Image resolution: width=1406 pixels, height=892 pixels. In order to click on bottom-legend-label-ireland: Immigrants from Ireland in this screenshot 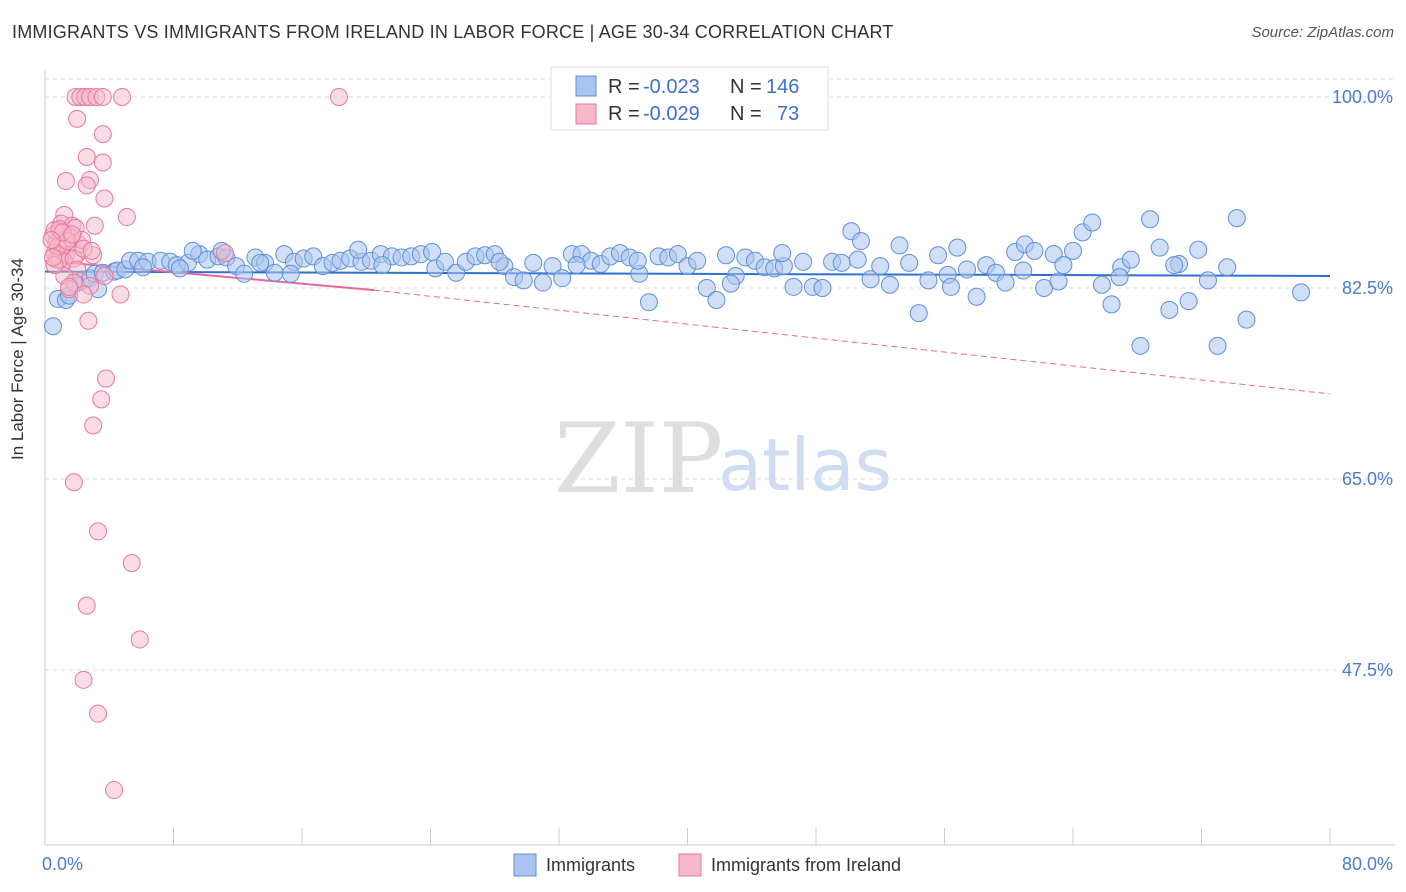, I will do `click(806, 865)`.